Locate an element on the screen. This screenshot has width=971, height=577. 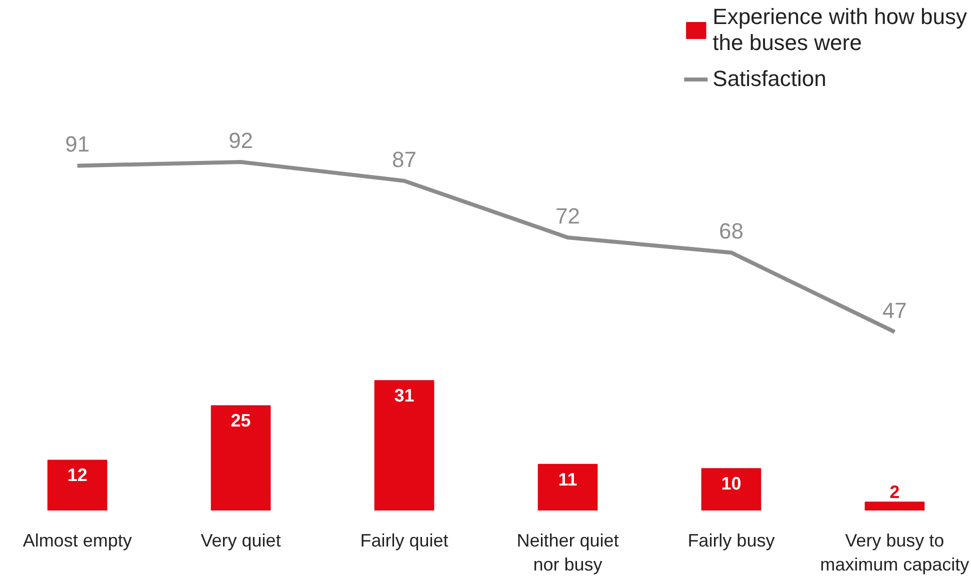
x-tick-label: Almost empty is located at coordinates (77, 540).